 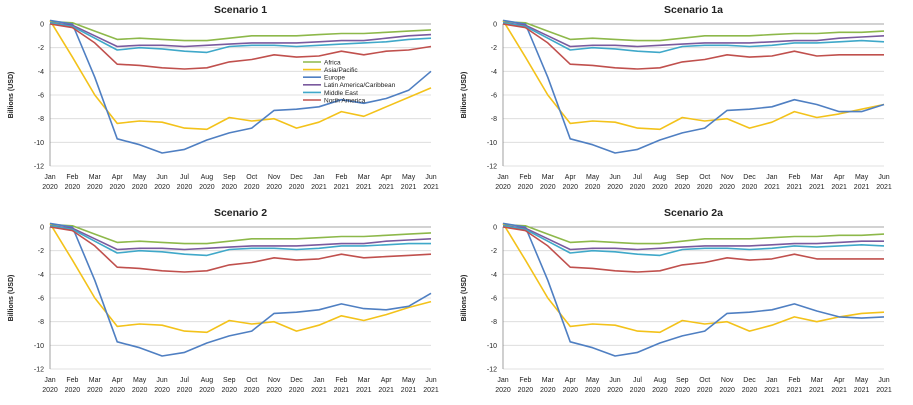 What do you see at coordinates (332, 62) in the screenshot?
I see `legend-label: Africa` at bounding box center [332, 62].